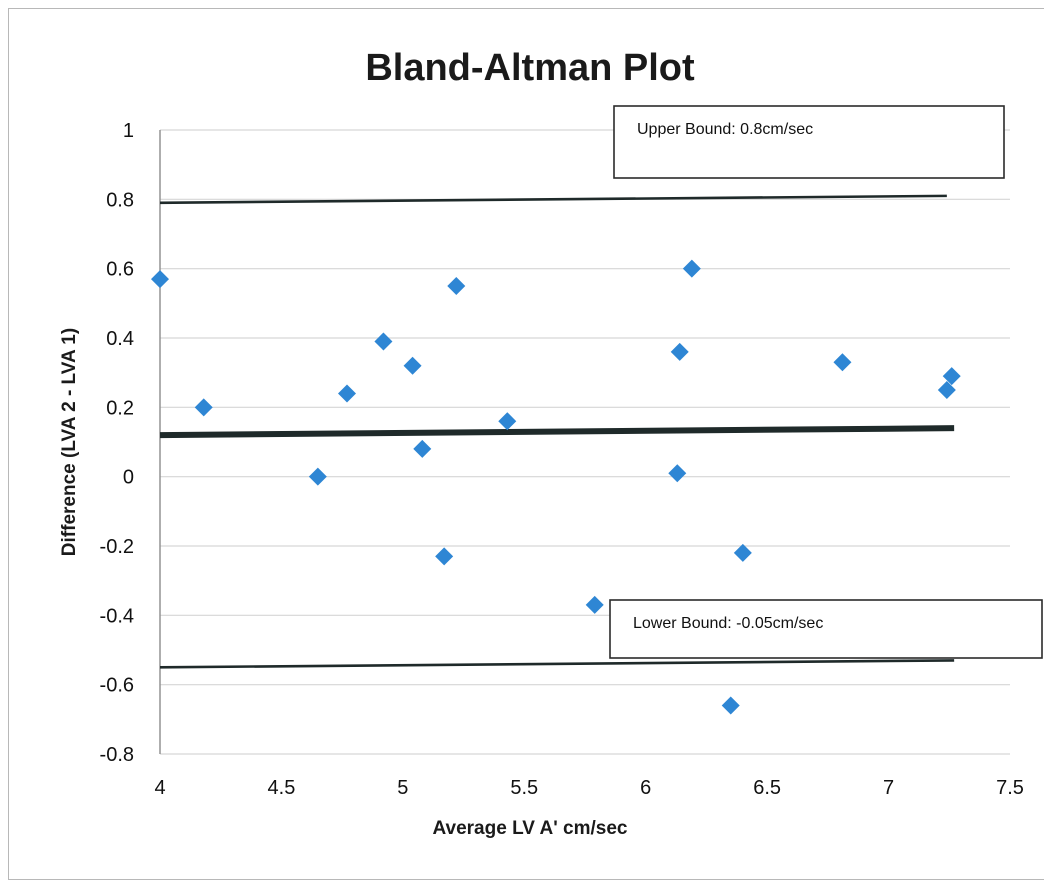  What do you see at coordinates (117, 547) in the screenshot?
I see `y-tick-label: -0.2` at bounding box center [117, 547].